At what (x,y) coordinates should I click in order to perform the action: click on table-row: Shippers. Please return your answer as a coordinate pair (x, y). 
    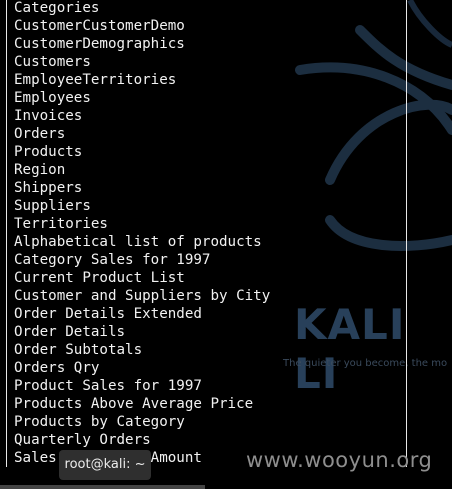
    Looking at the image, I should click on (226, 188).